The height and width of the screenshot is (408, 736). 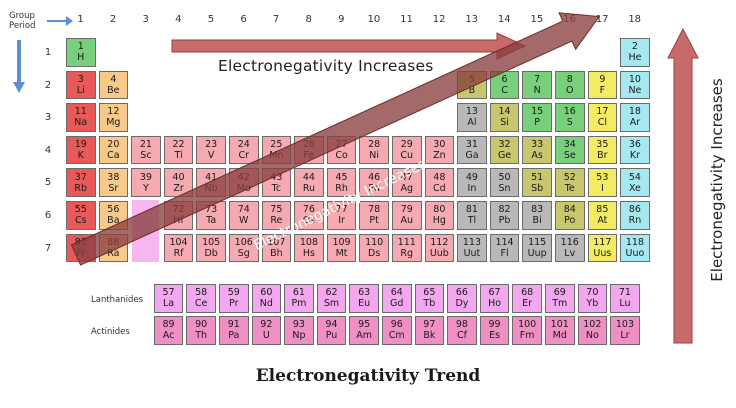 What do you see at coordinates (168, 325) in the screenshot?
I see `atomic-number: 89` at bounding box center [168, 325].